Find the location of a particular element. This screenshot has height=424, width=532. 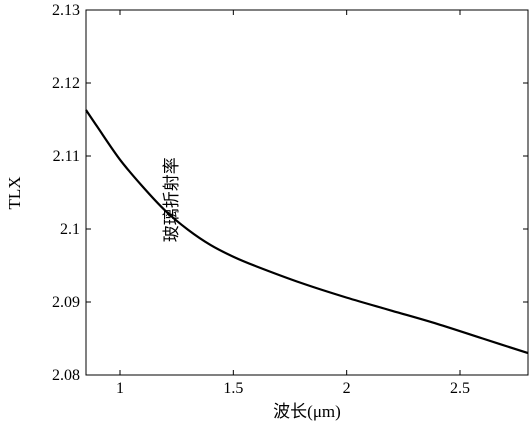

y-tick-label: 2.08 is located at coordinates (66, 375).